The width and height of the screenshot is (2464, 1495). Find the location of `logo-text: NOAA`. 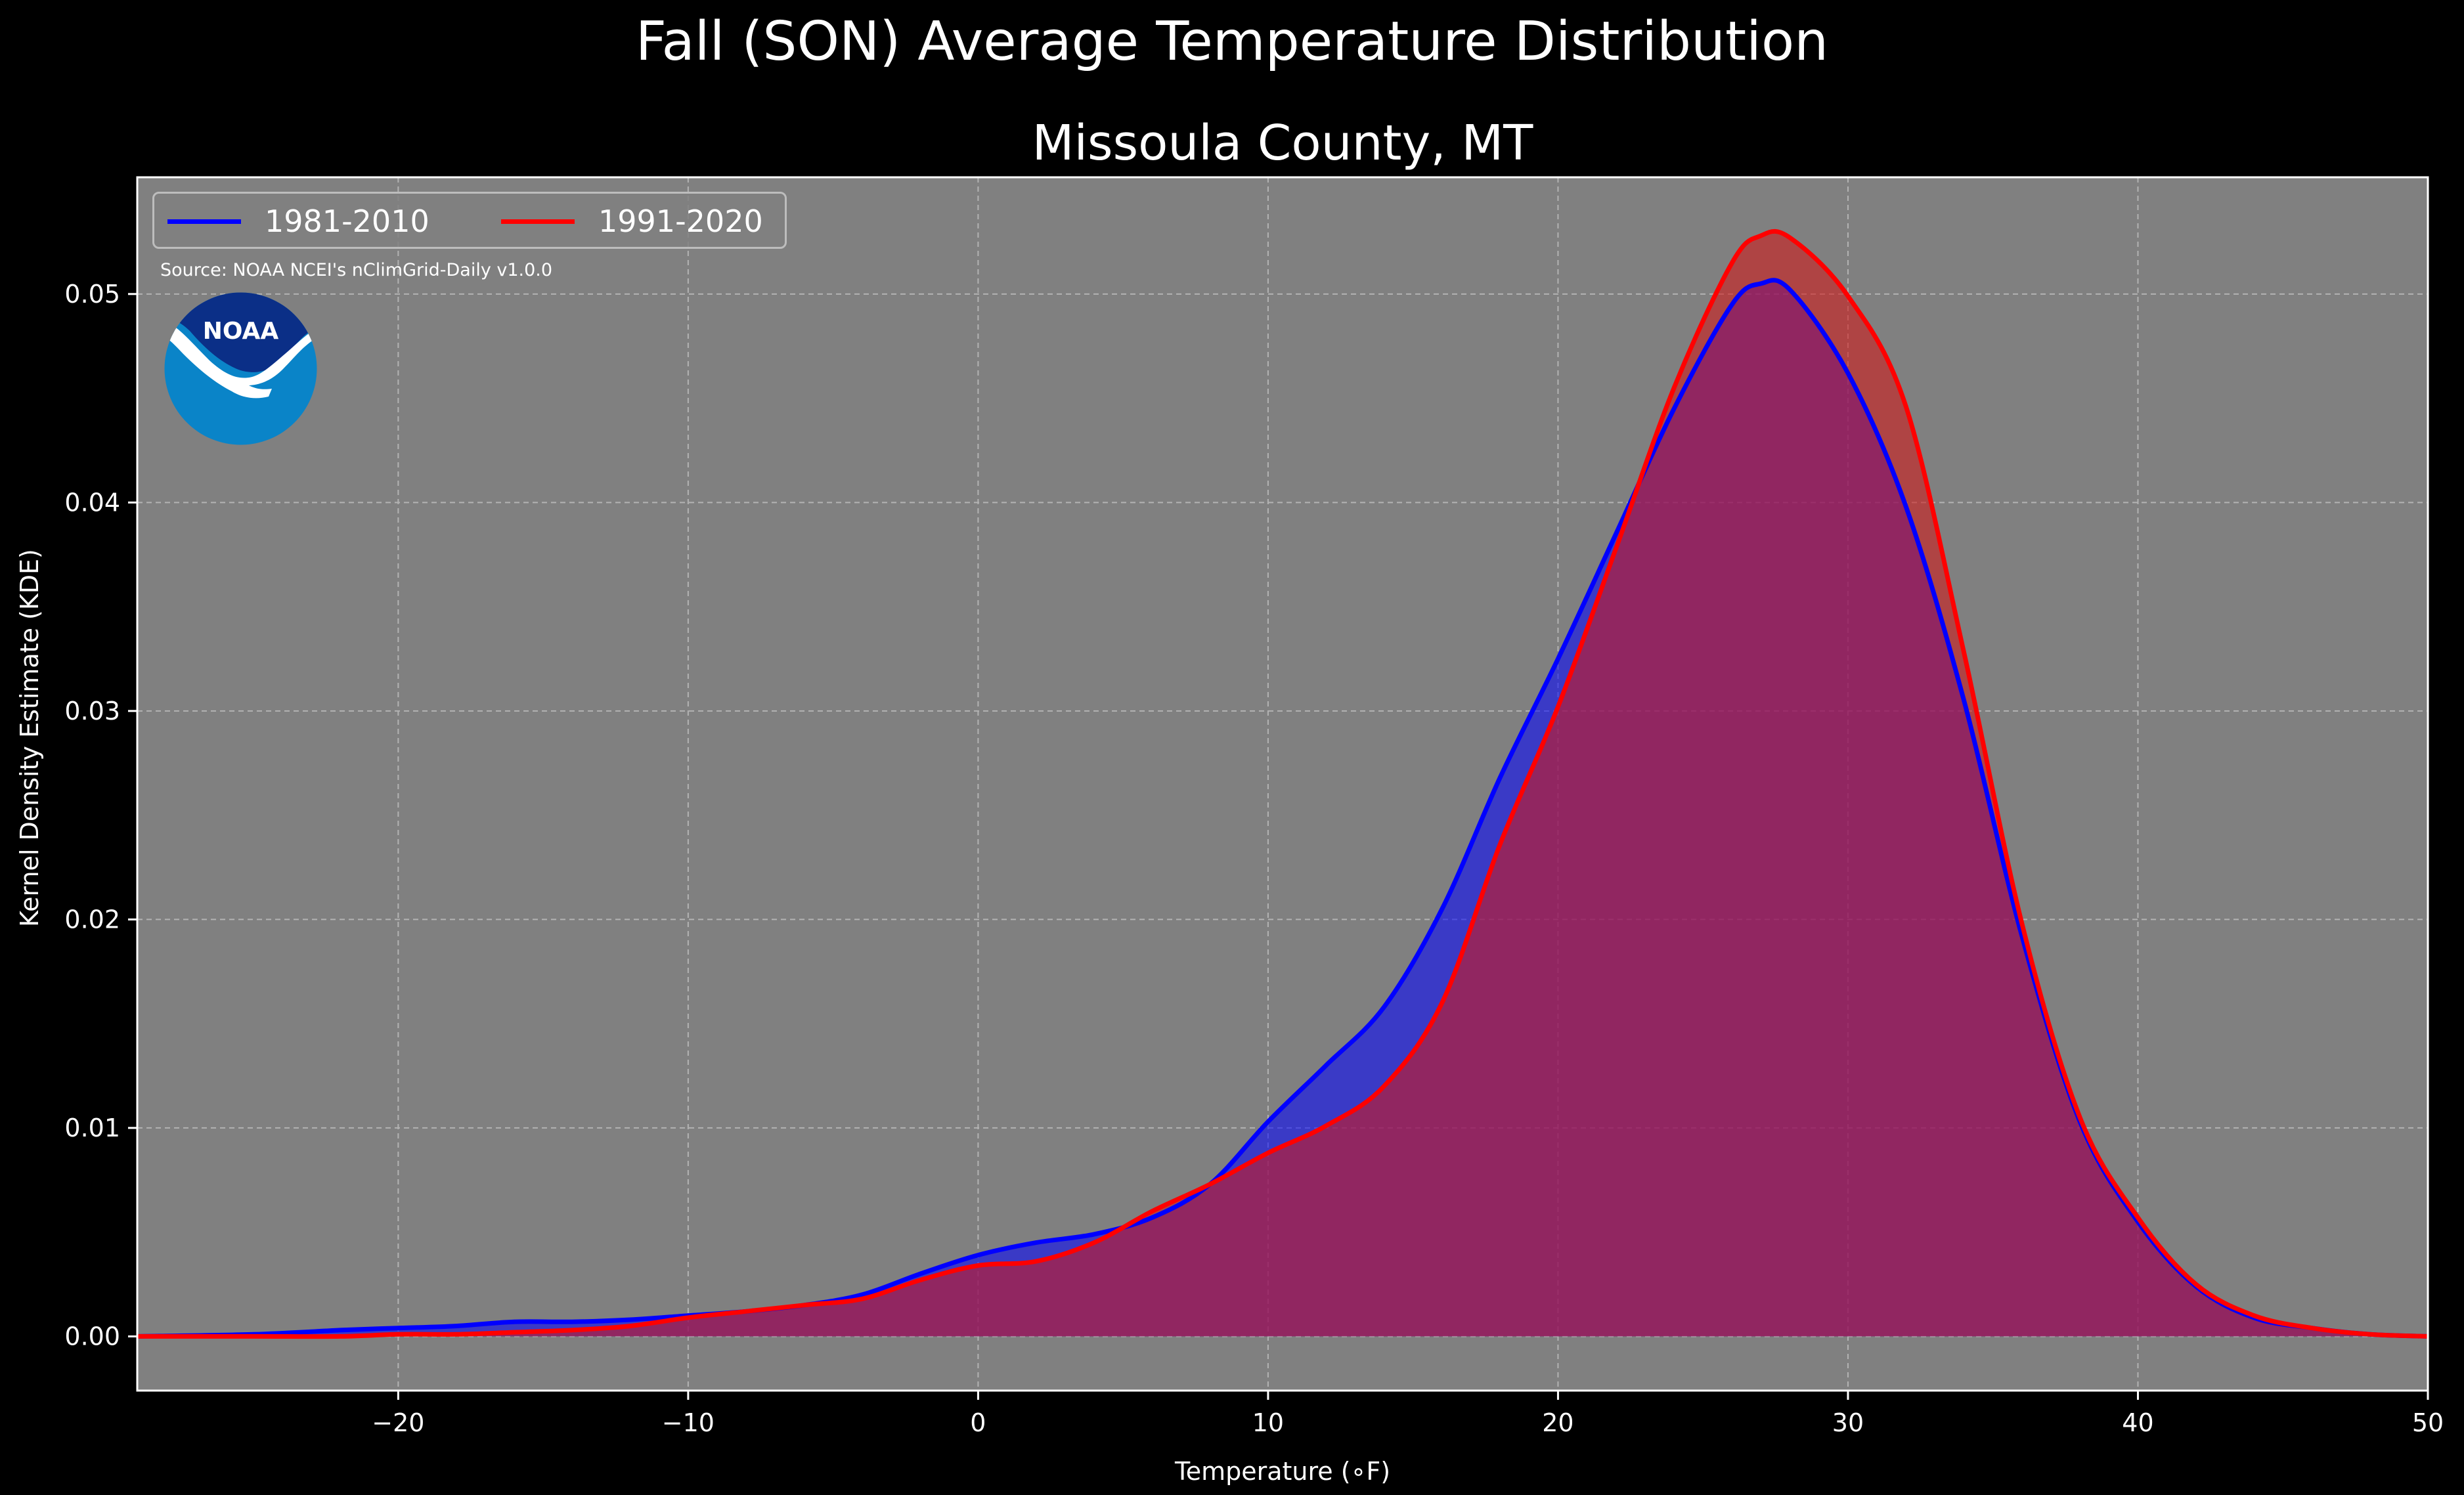

logo-text: NOAA is located at coordinates (241, 331).